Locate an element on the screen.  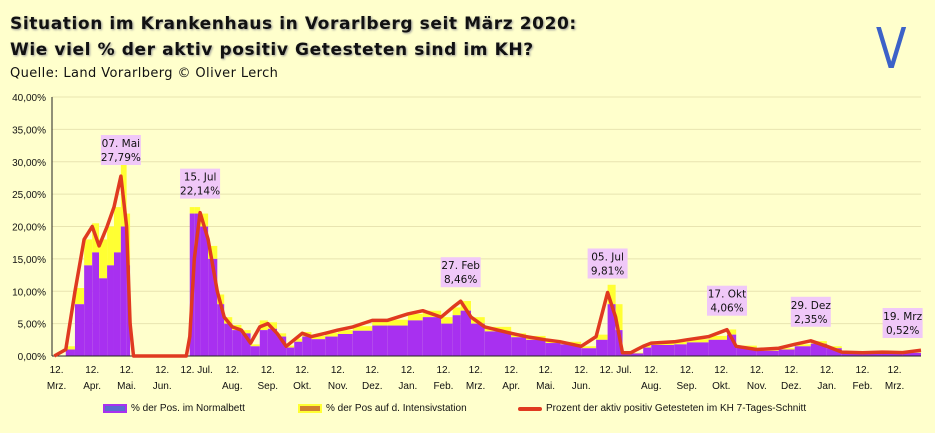
x-tick-month: Apr. is located at coordinates (511, 386).